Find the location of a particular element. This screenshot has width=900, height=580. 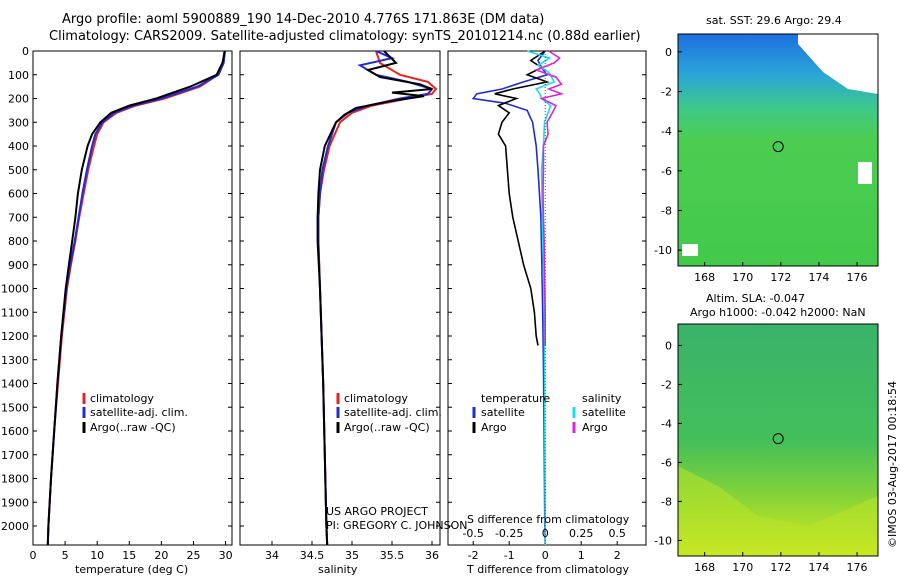

sla-ytick-label: -8 is located at coordinates (666, 501).